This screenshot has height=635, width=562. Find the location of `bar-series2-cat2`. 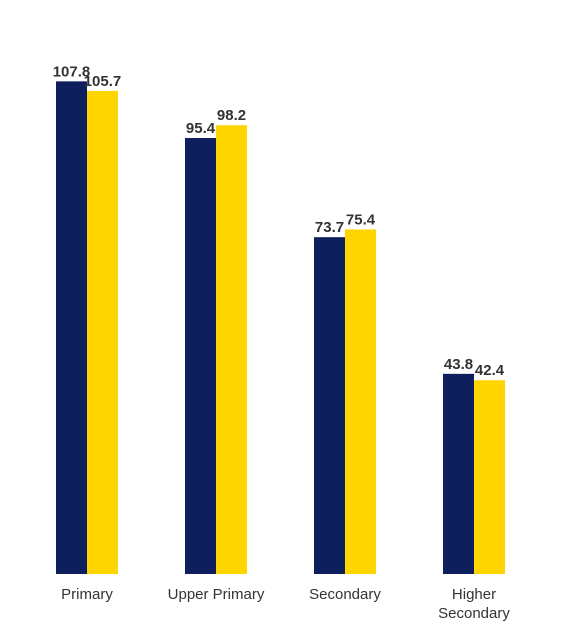

bar-series2-cat2 is located at coordinates (231, 349).